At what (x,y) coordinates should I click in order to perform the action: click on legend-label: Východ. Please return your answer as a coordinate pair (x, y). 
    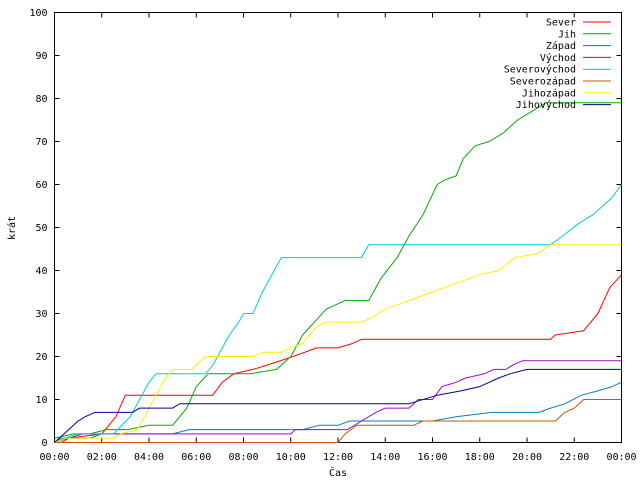
    Looking at the image, I should click on (558, 58).